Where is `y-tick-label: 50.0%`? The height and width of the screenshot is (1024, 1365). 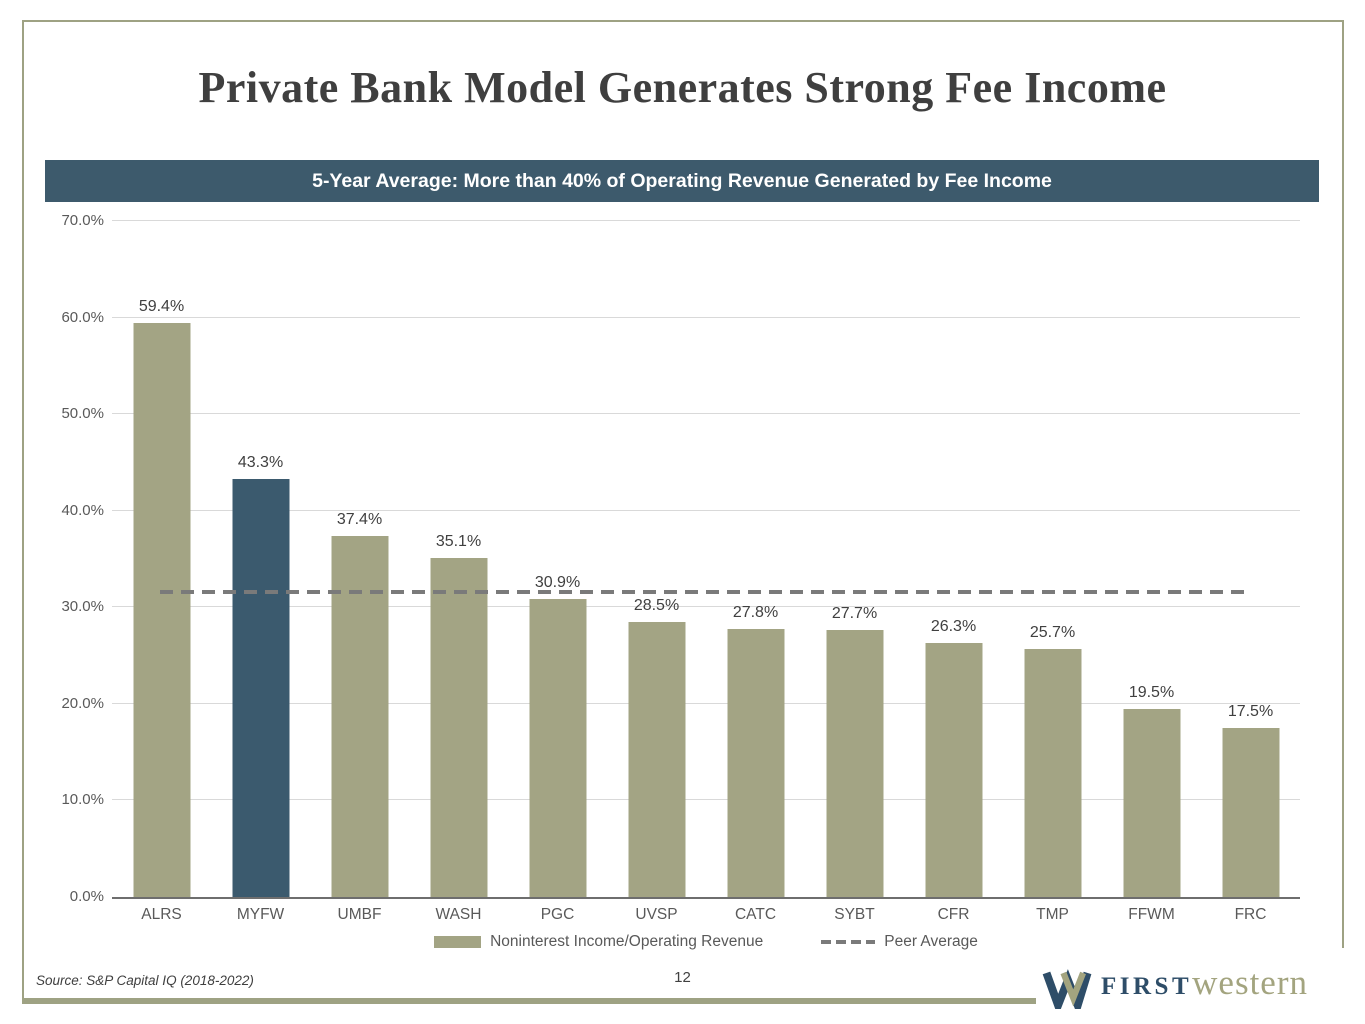 y-tick-label: 50.0% is located at coordinates (82, 414).